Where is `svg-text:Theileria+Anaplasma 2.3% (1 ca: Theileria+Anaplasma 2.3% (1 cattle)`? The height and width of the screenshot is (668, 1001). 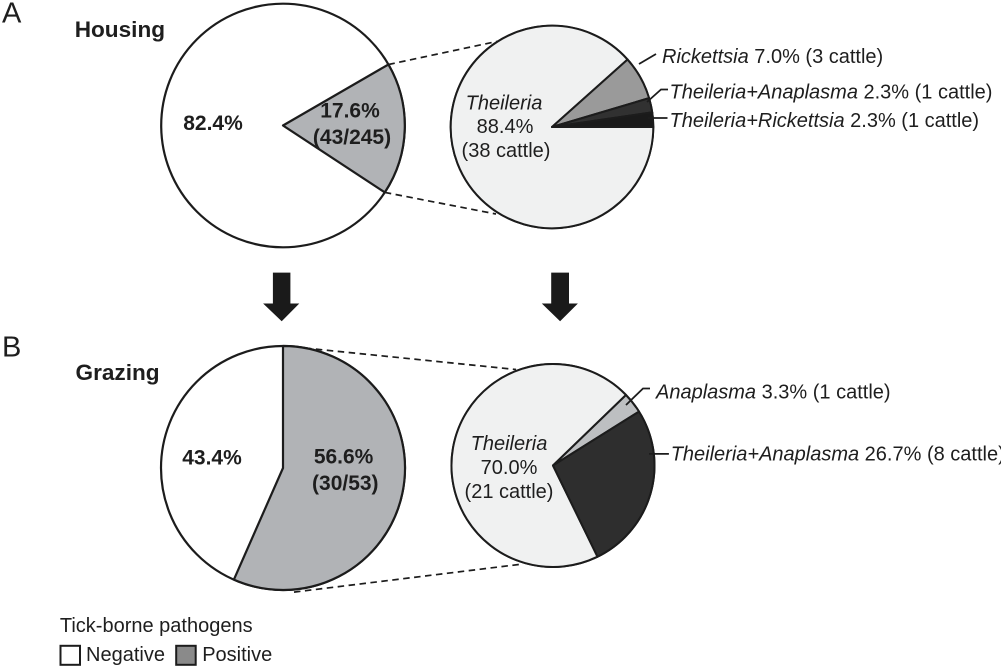 svg-text:Theileria+Anaplasma 2.3% (1 ca: Theileria+Anaplasma 2.3% (1 cattle) is located at coordinates (831, 92).